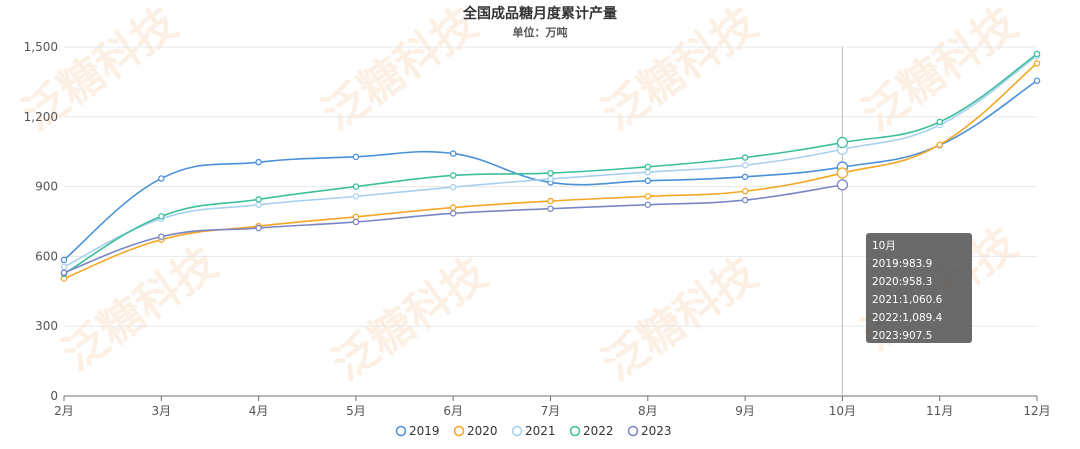 This screenshot has width=1080, height=449. What do you see at coordinates (46, 187) in the screenshot?
I see `y-tick-label: 900` at bounding box center [46, 187].